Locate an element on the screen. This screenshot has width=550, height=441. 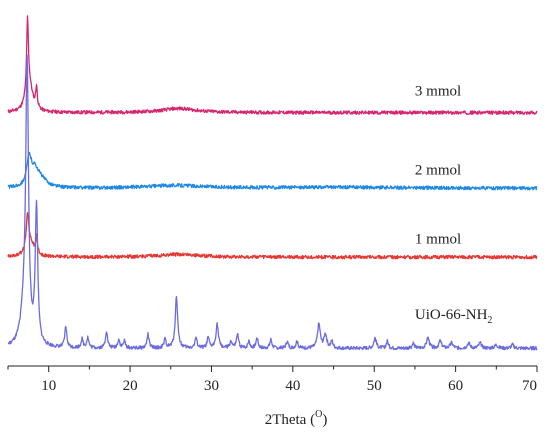
x-tick-label: 60 is located at coordinates (455, 386).